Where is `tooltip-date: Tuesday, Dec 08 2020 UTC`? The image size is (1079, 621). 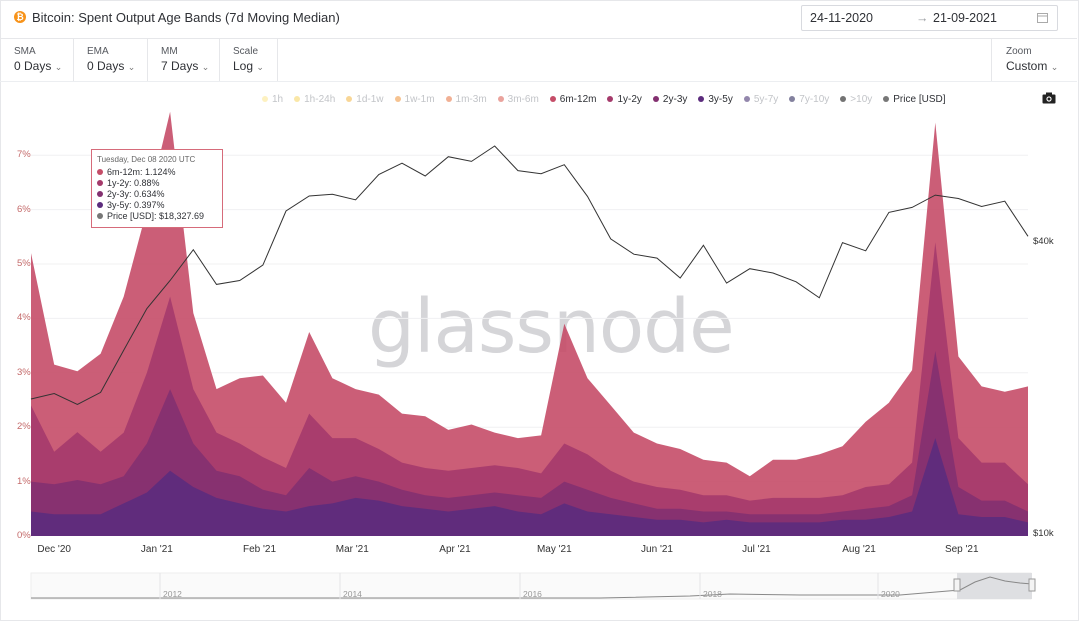
tooltip-date: Tuesday, Dec 08 2020 UTC is located at coordinates (146, 159).